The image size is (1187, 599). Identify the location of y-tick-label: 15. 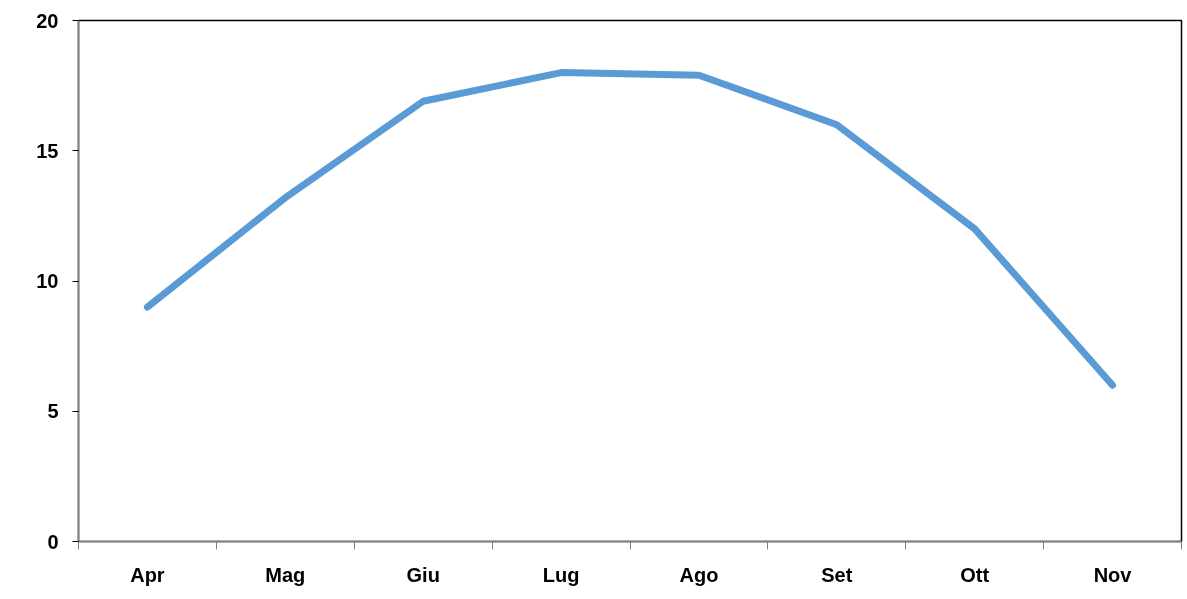
(47, 150).